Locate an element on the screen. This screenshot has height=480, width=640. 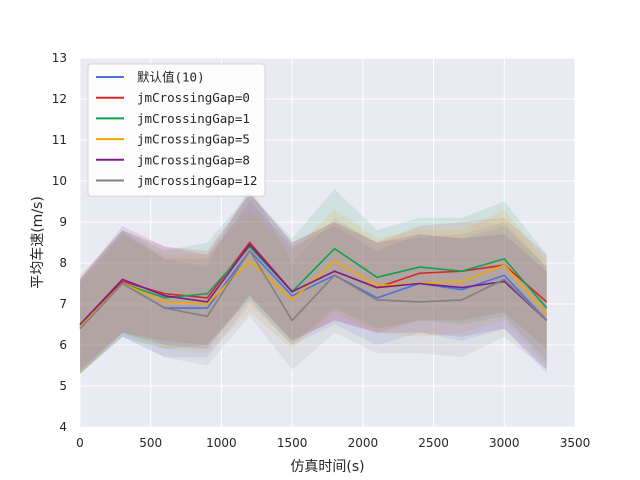
y-tick-label: 9 is located at coordinates (63, 222).